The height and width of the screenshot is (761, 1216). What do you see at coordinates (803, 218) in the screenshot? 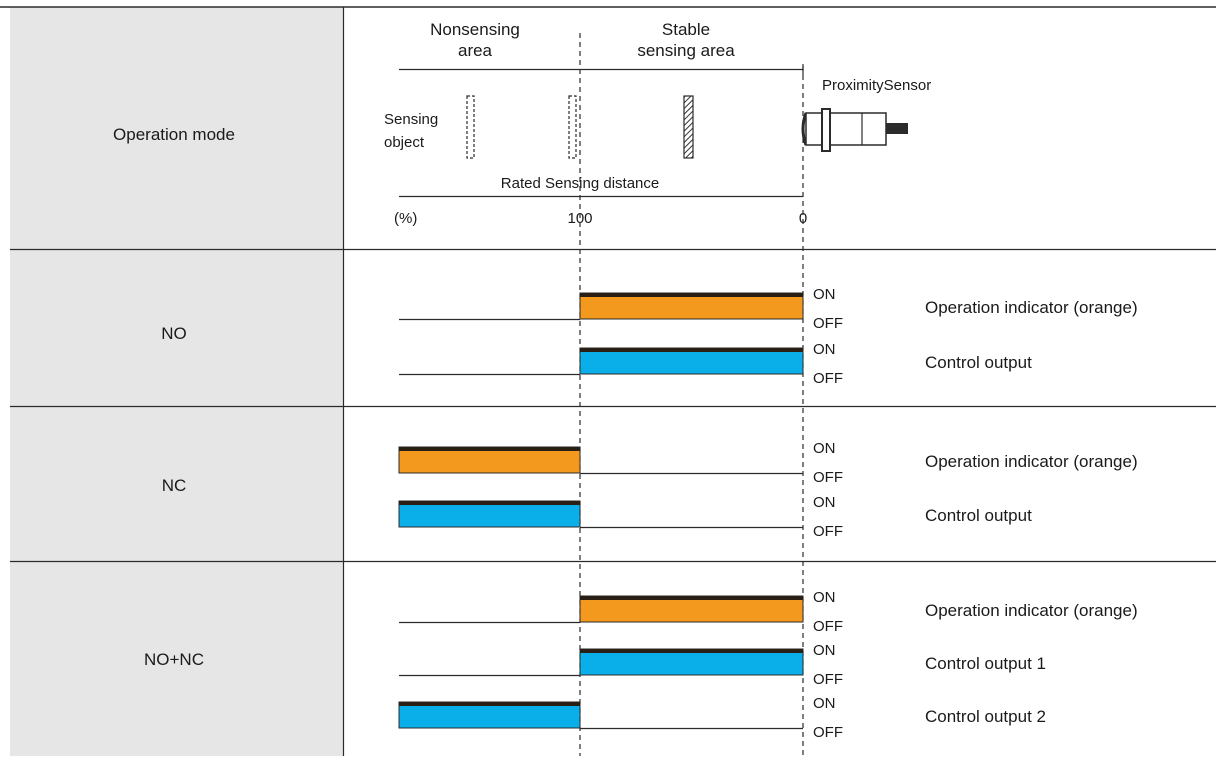
I see `tick-0-label: 0` at bounding box center [803, 218].